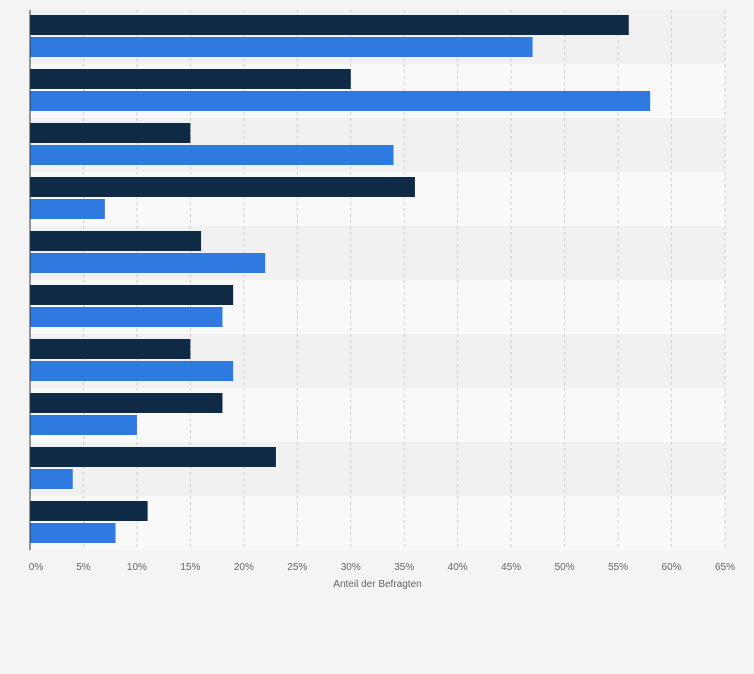 This screenshot has width=754, height=674. Describe the element at coordinates (511, 567) in the screenshot. I see `x-tick-label: 45%` at that location.